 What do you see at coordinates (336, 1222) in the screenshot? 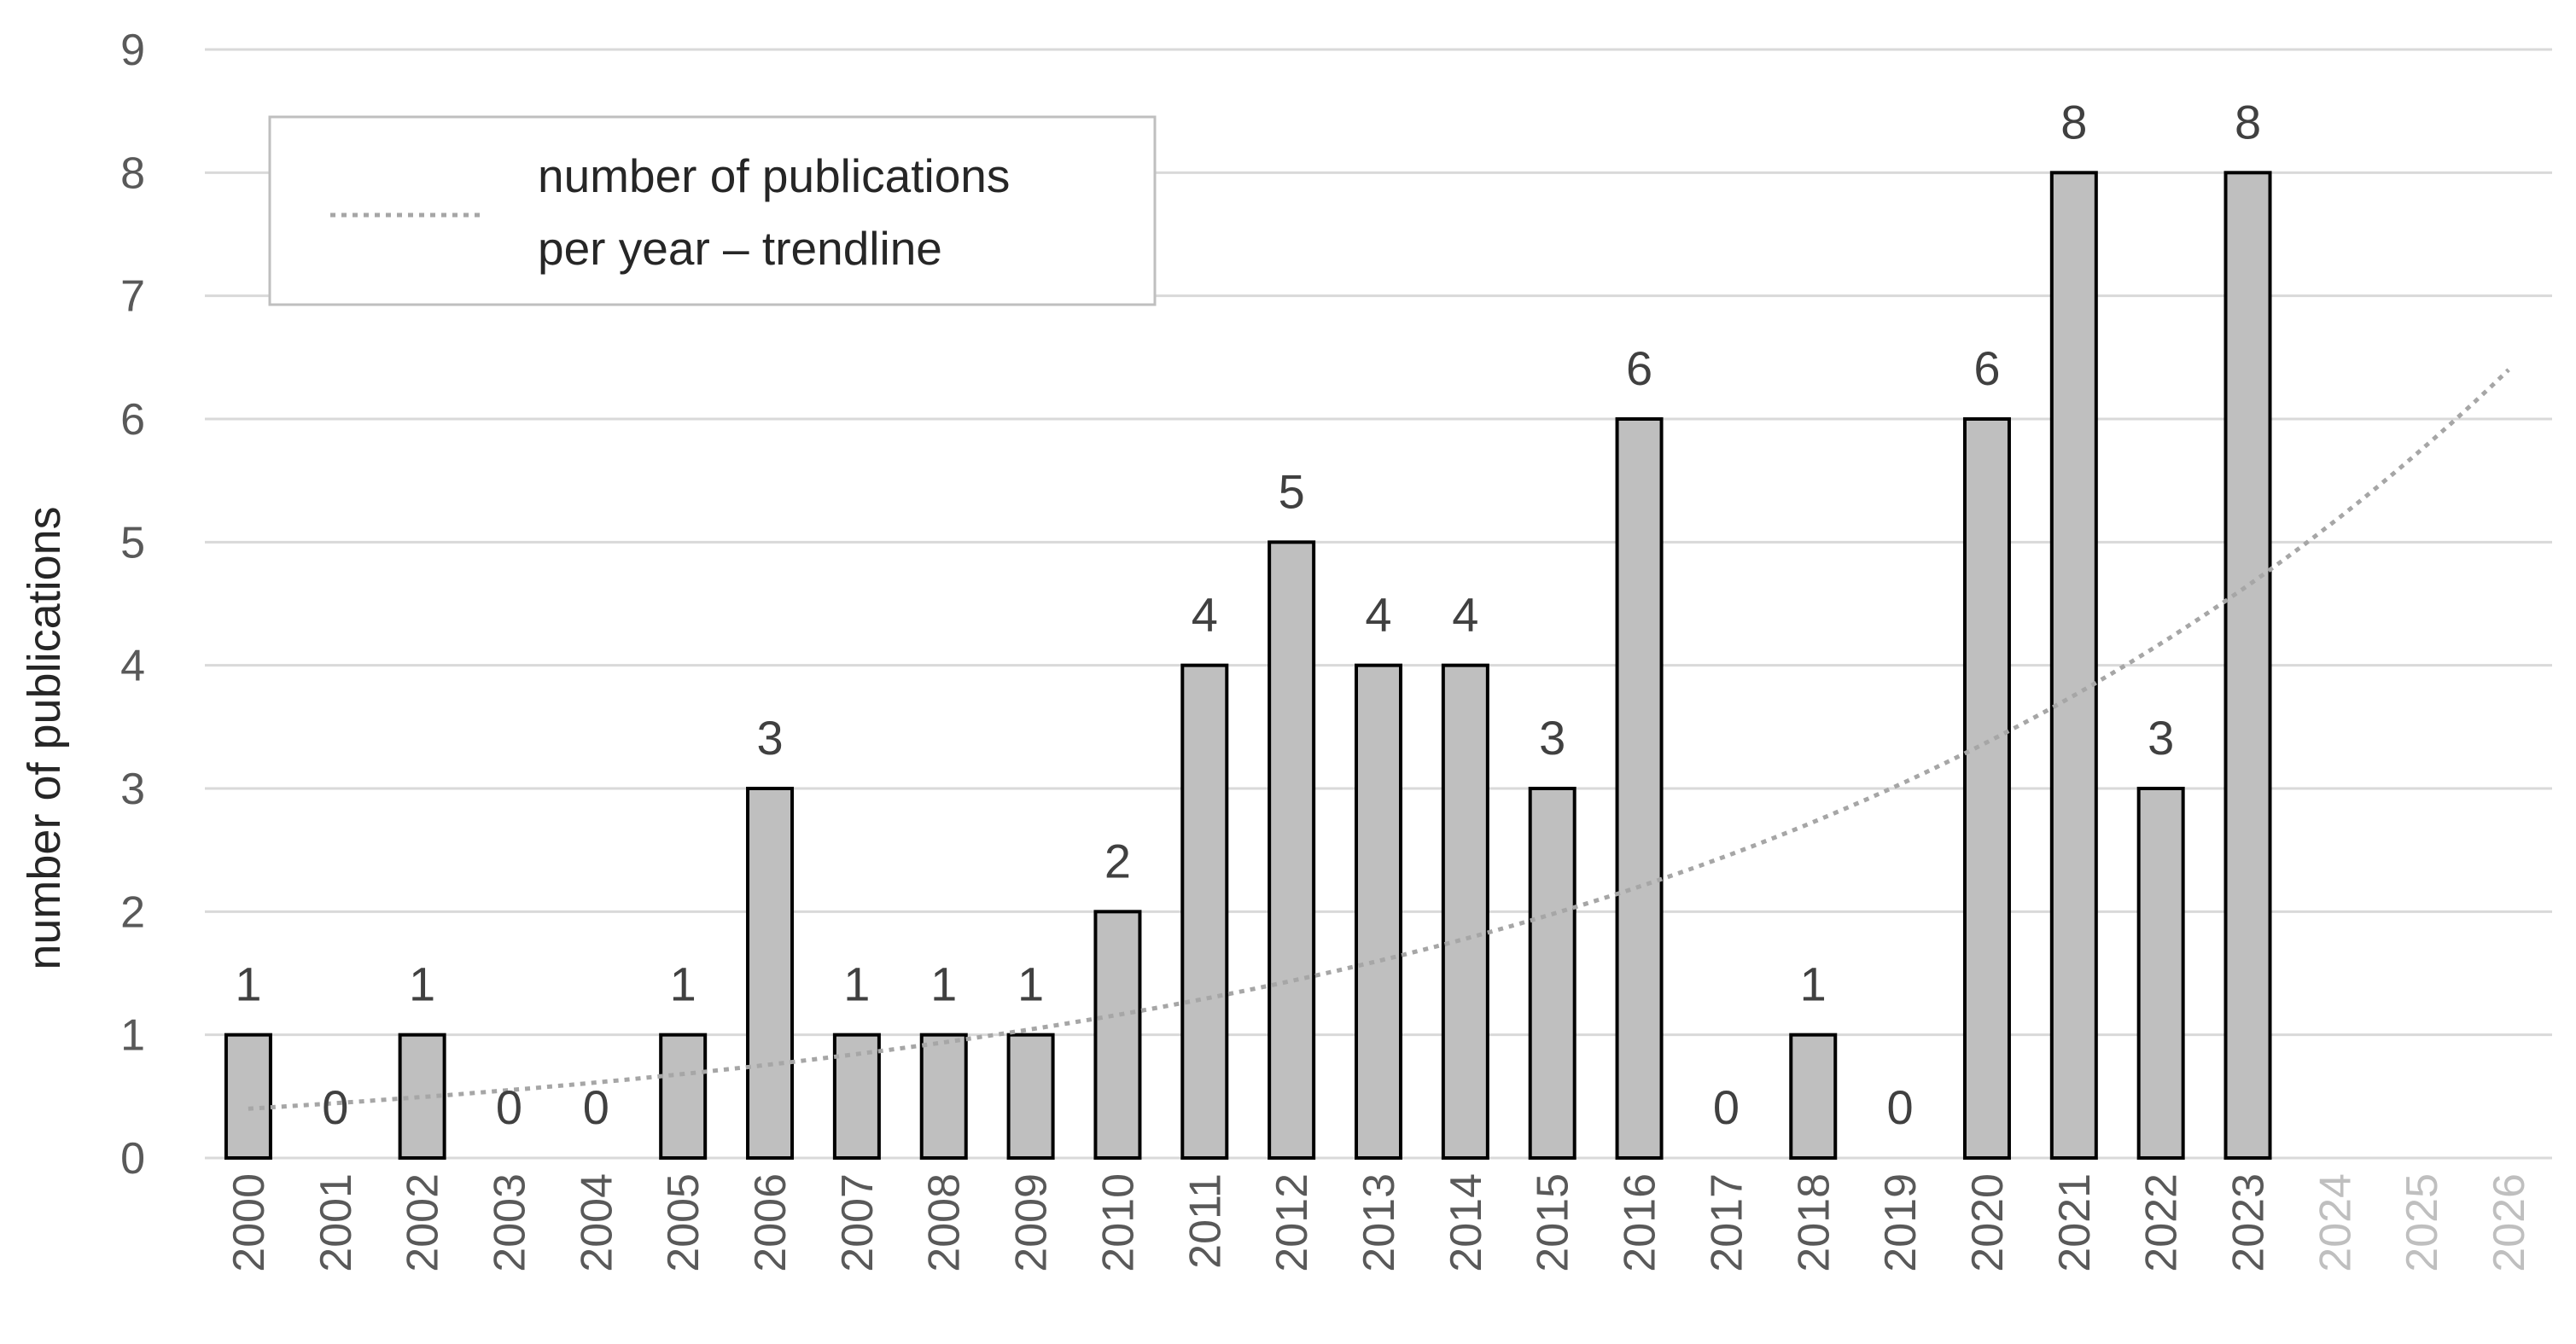
I see `x-tick-label-2001: 2001` at bounding box center [336, 1222].